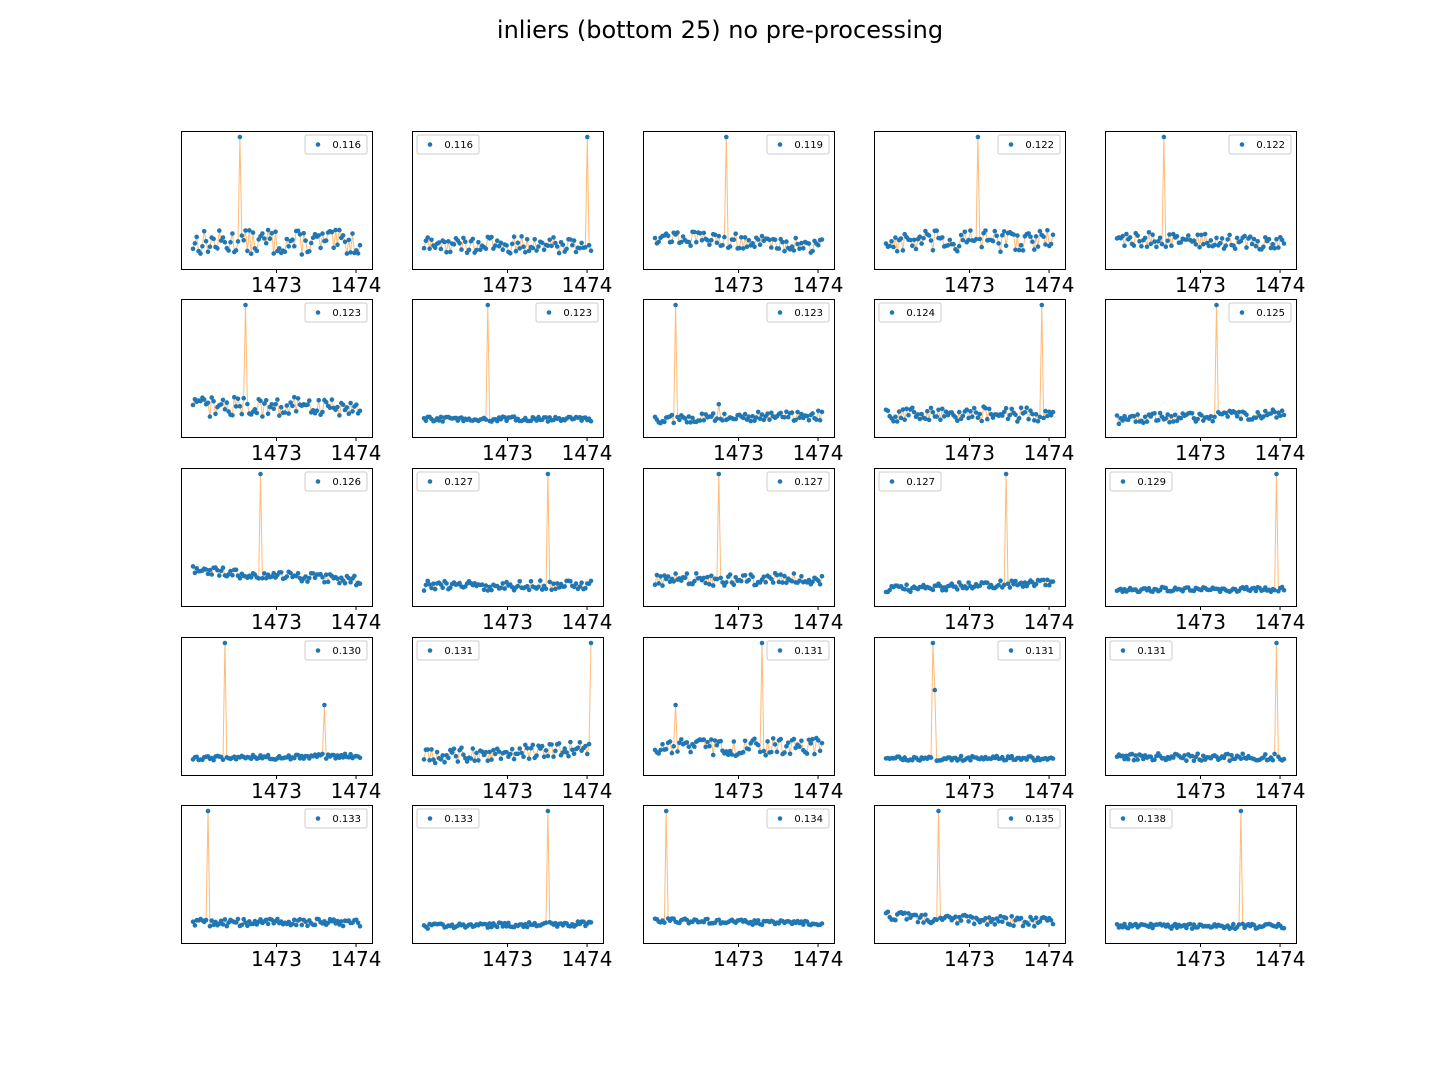 The height and width of the screenshot is (1080, 1440). I want to click on legend: 0.119, so click(798, 144).